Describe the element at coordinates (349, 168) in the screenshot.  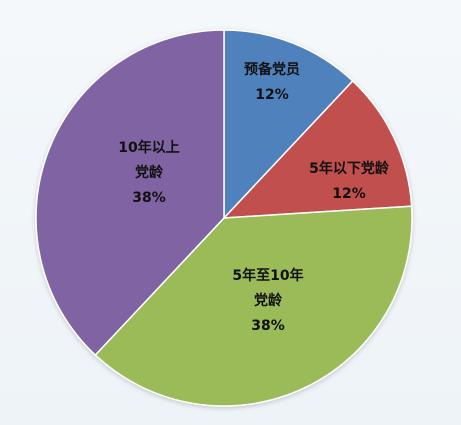
I see `slice-category-label: 5年以下党龄` at that location.